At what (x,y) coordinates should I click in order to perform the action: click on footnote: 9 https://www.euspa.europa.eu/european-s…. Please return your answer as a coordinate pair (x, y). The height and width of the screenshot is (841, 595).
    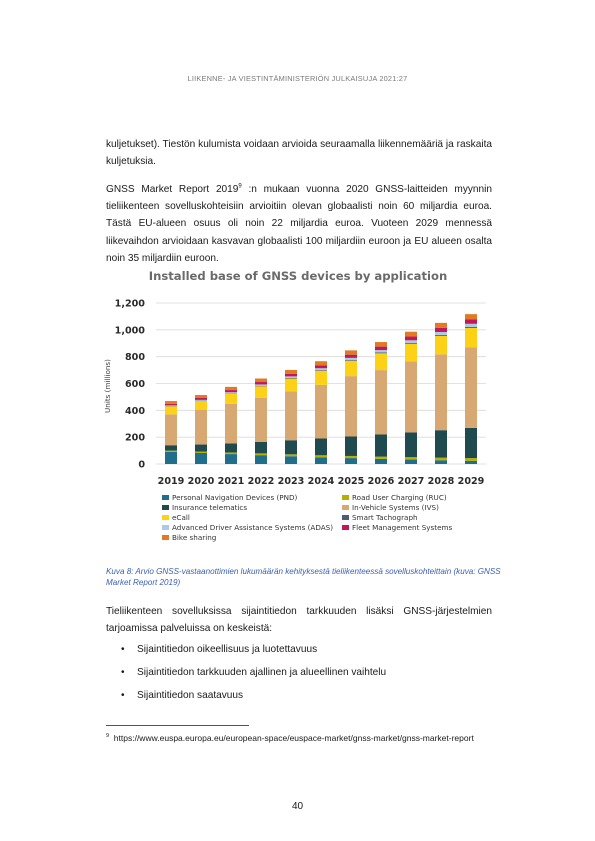
    Looking at the image, I should click on (296, 737).